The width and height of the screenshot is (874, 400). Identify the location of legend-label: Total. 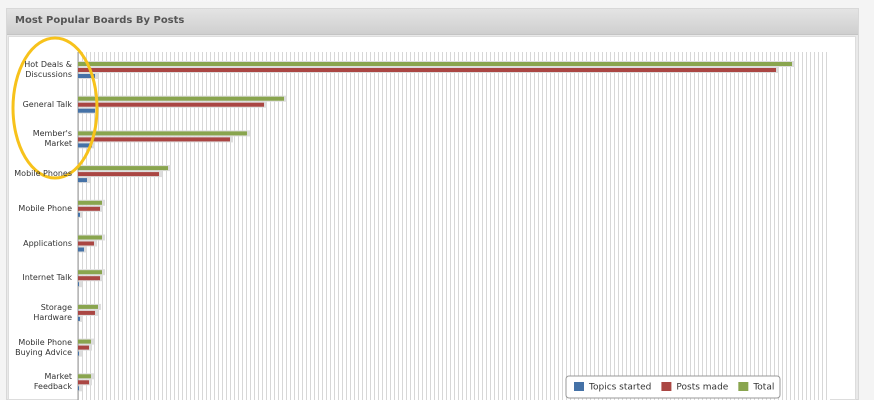
(763, 388).